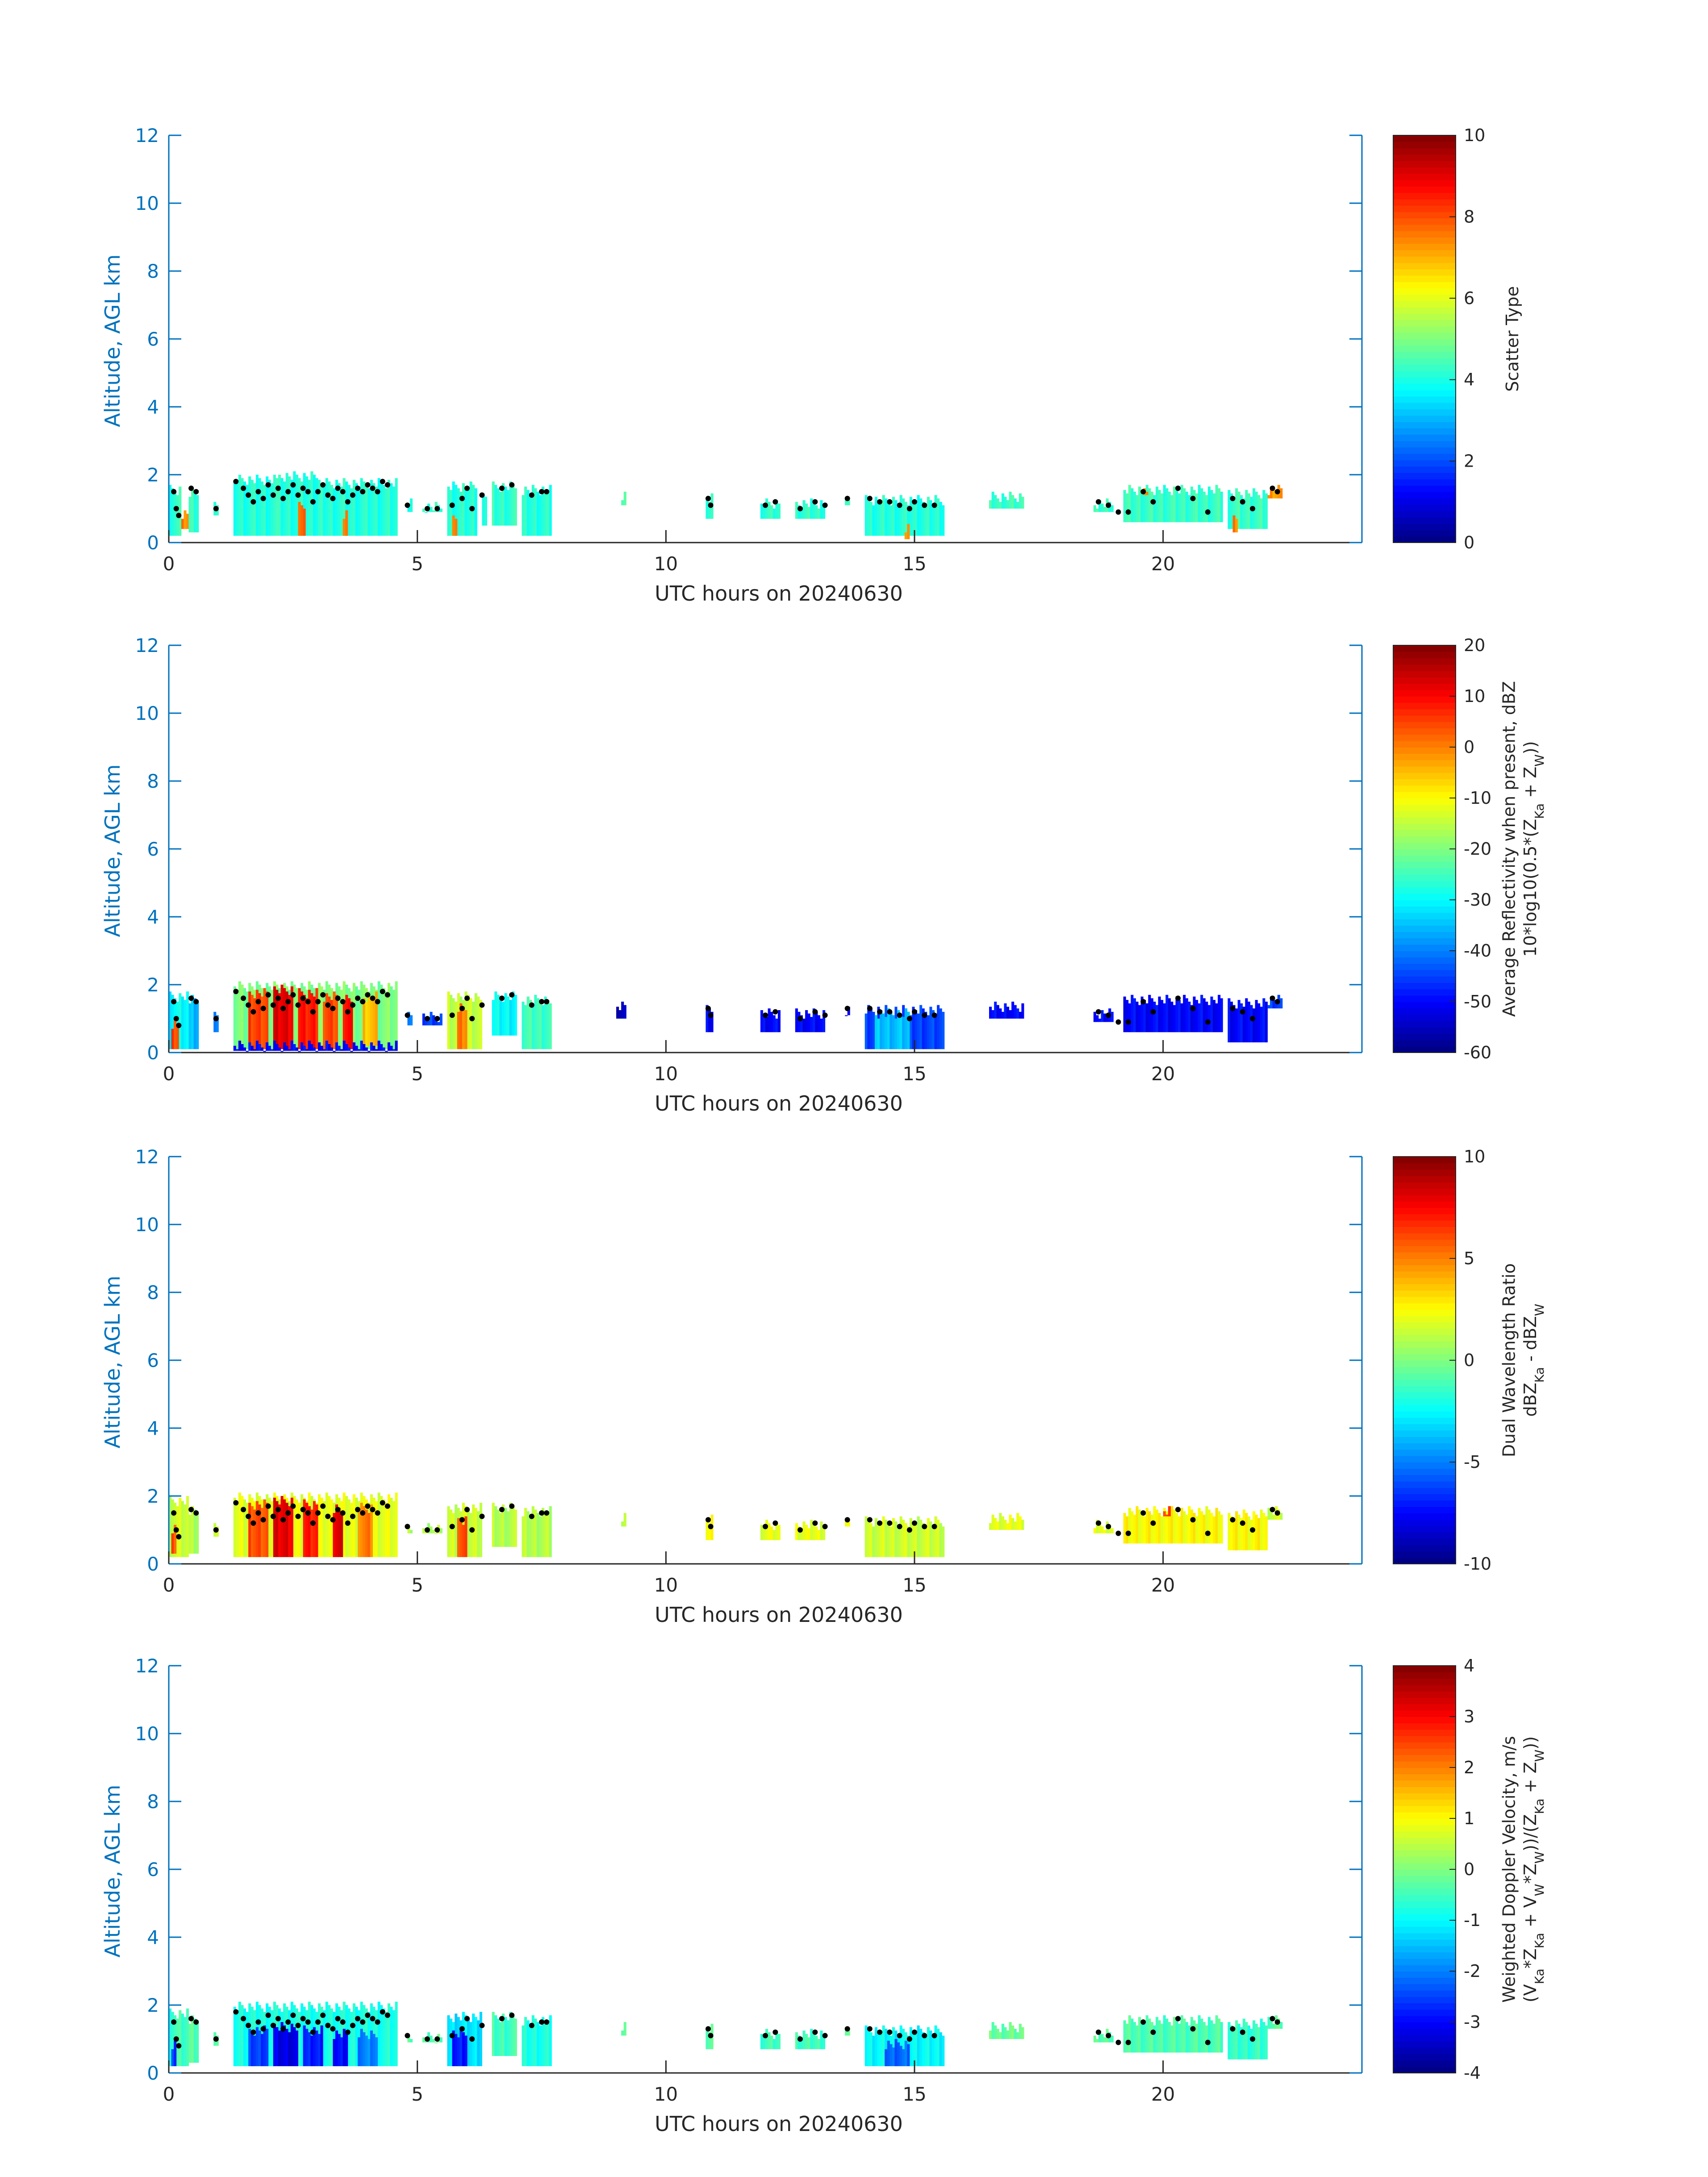  Describe the element at coordinates (1522, 1360) in the screenshot. I see `colorbar-label: Dual Wavelength RatiodBZKa - dBZW` at that location.